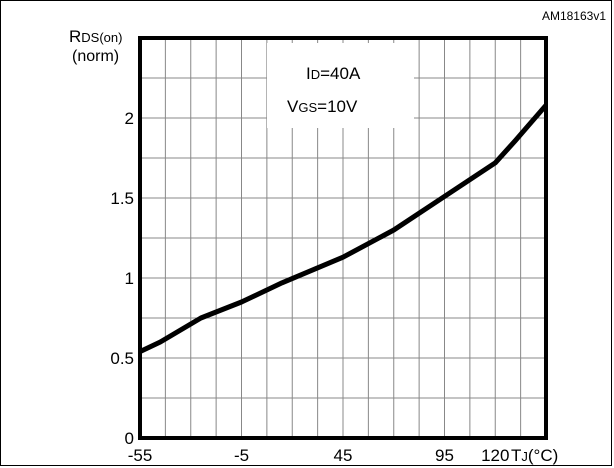 The image size is (614, 468). What do you see at coordinates (241, 455) in the screenshot?
I see `x-tick-label: -5` at bounding box center [241, 455].